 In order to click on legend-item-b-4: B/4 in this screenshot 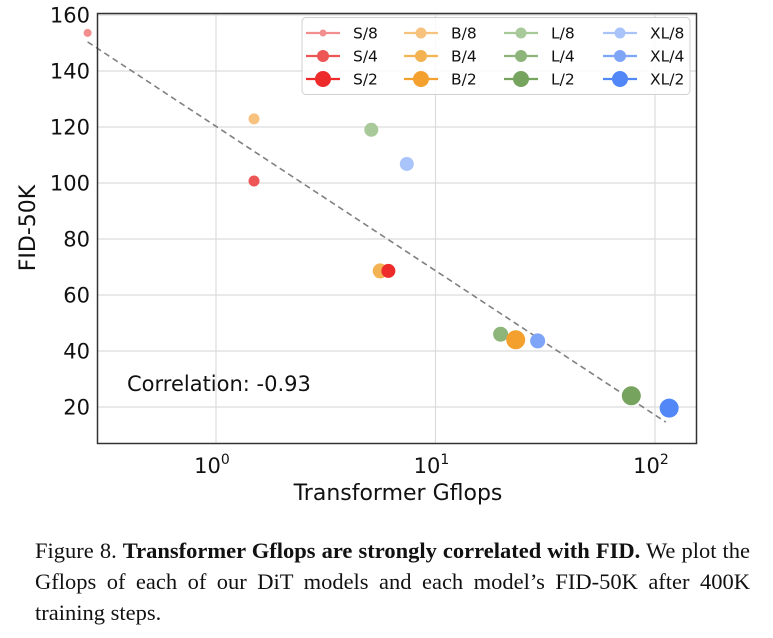, I will do `click(440, 57)`.